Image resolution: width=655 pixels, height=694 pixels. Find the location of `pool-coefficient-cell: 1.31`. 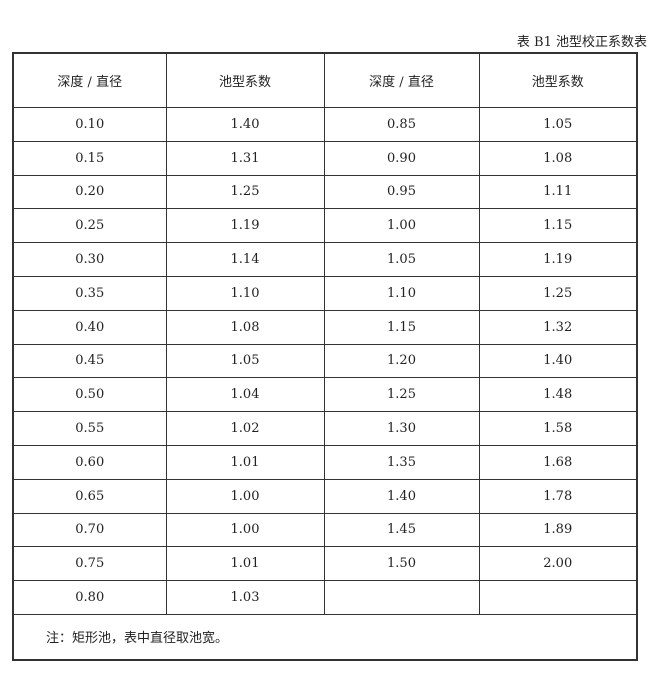

pool-coefficient-cell: 1.31 is located at coordinates (245, 158).